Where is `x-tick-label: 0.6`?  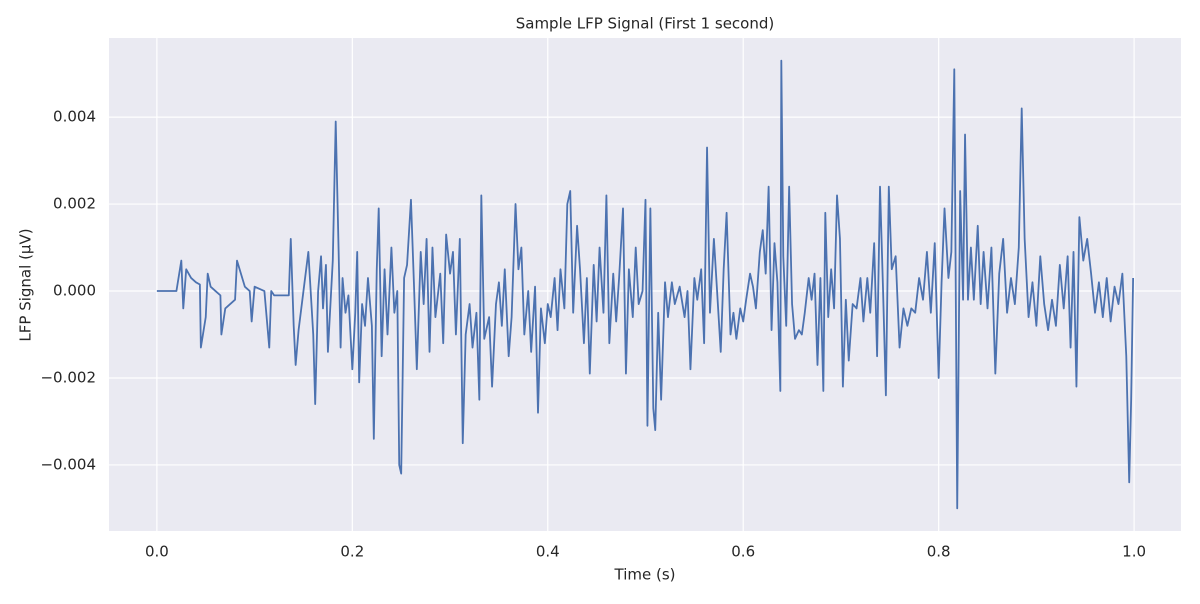
x-tick-label: 0.6 is located at coordinates (743, 552).